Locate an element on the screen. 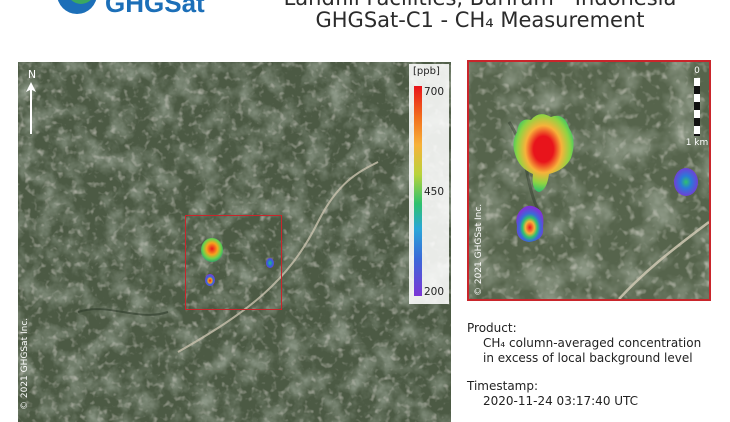 The image size is (730, 422). product-line-1: CH₄ column-averaged concentration is located at coordinates (592, 343).